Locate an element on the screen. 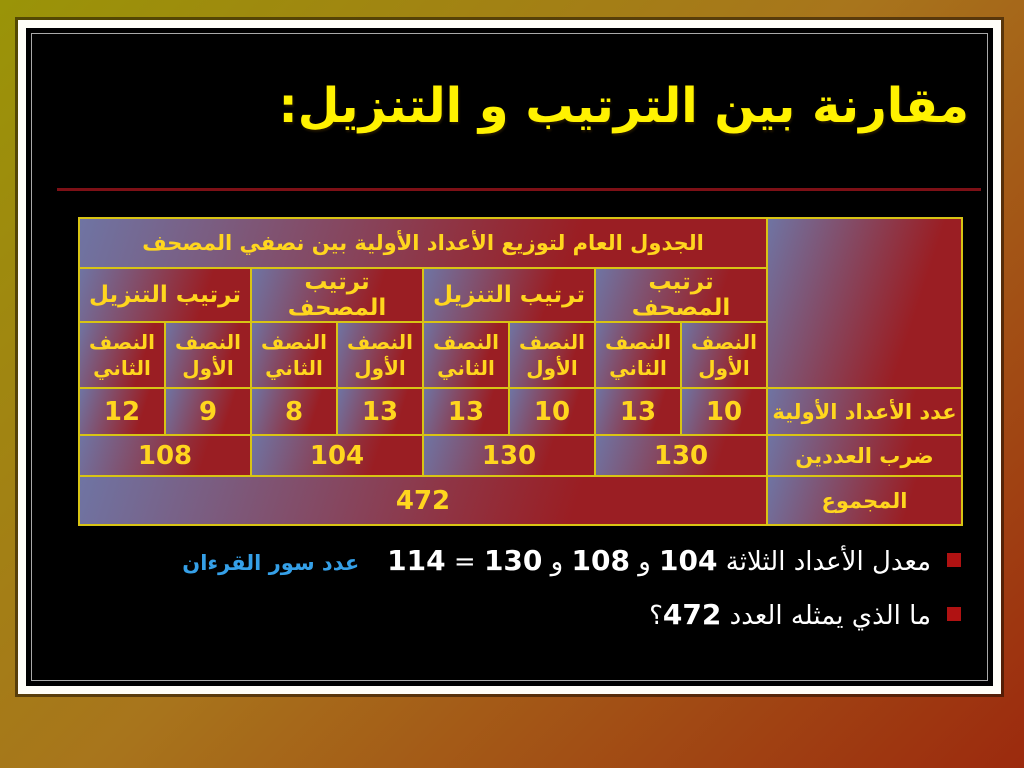 The image size is (1024, 768). product-value: 108 is located at coordinates (165, 455).